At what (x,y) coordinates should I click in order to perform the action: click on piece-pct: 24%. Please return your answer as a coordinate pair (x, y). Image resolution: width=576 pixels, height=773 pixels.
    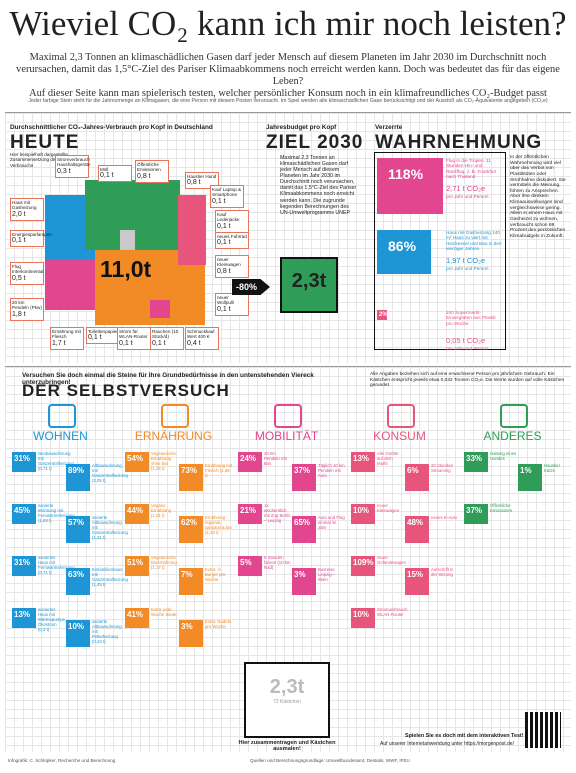
    Looking at the image, I should click on (248, 458).